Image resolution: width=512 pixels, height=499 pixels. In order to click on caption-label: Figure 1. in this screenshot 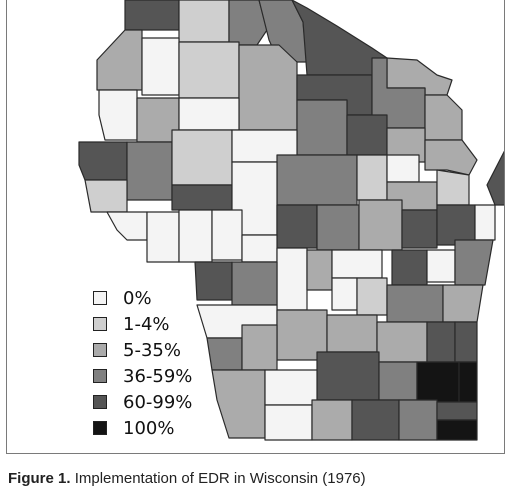, I will do `click(39, 478)`.